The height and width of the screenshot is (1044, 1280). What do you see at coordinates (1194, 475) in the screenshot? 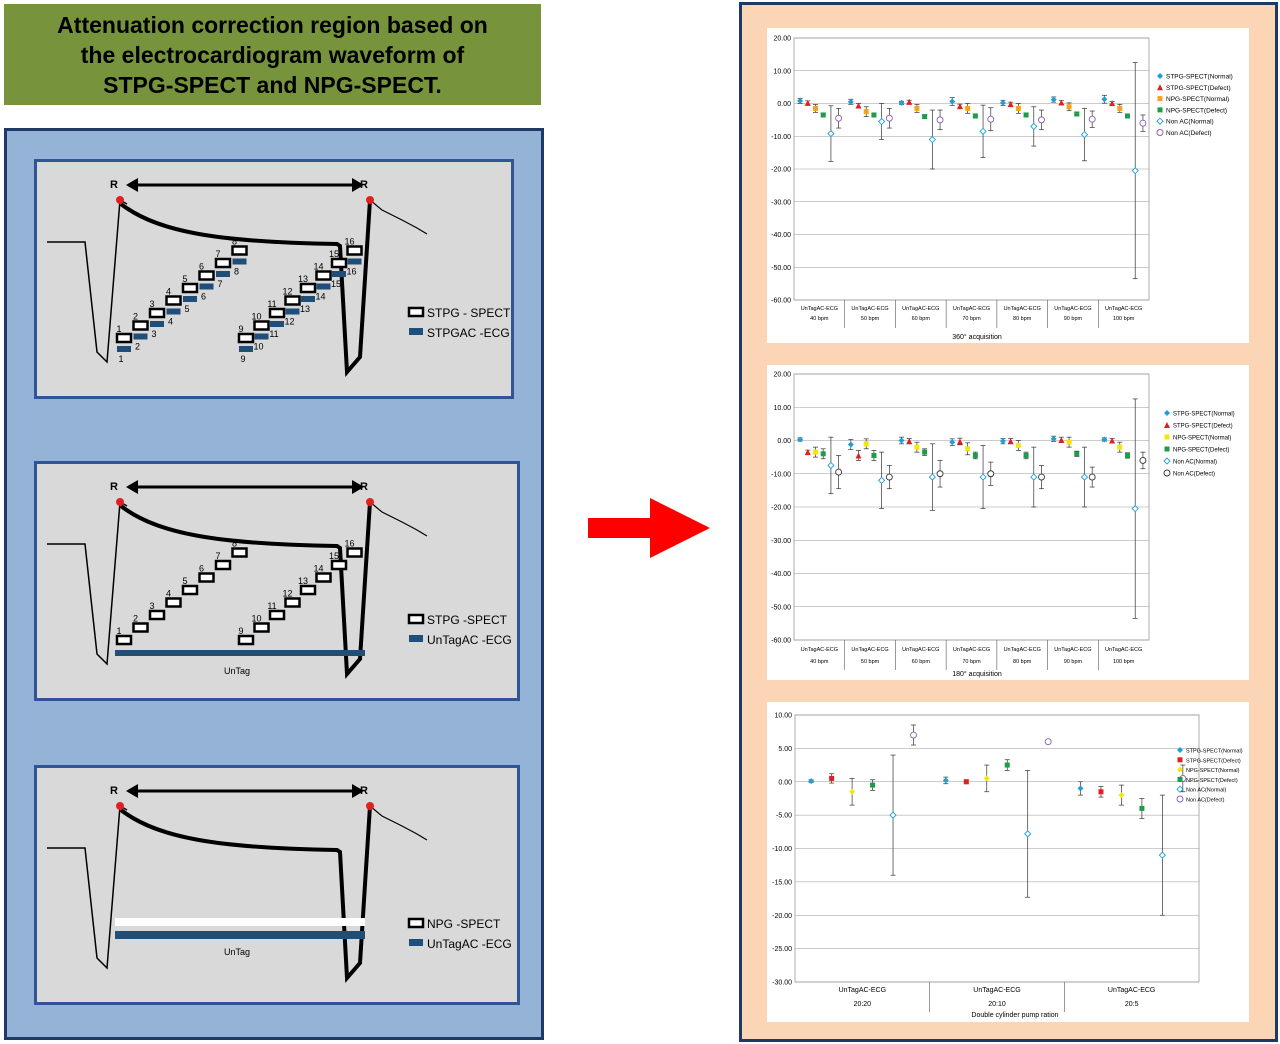
I see `legend-entry: Non AC(Defect)` at bounding box center [1194, 475].